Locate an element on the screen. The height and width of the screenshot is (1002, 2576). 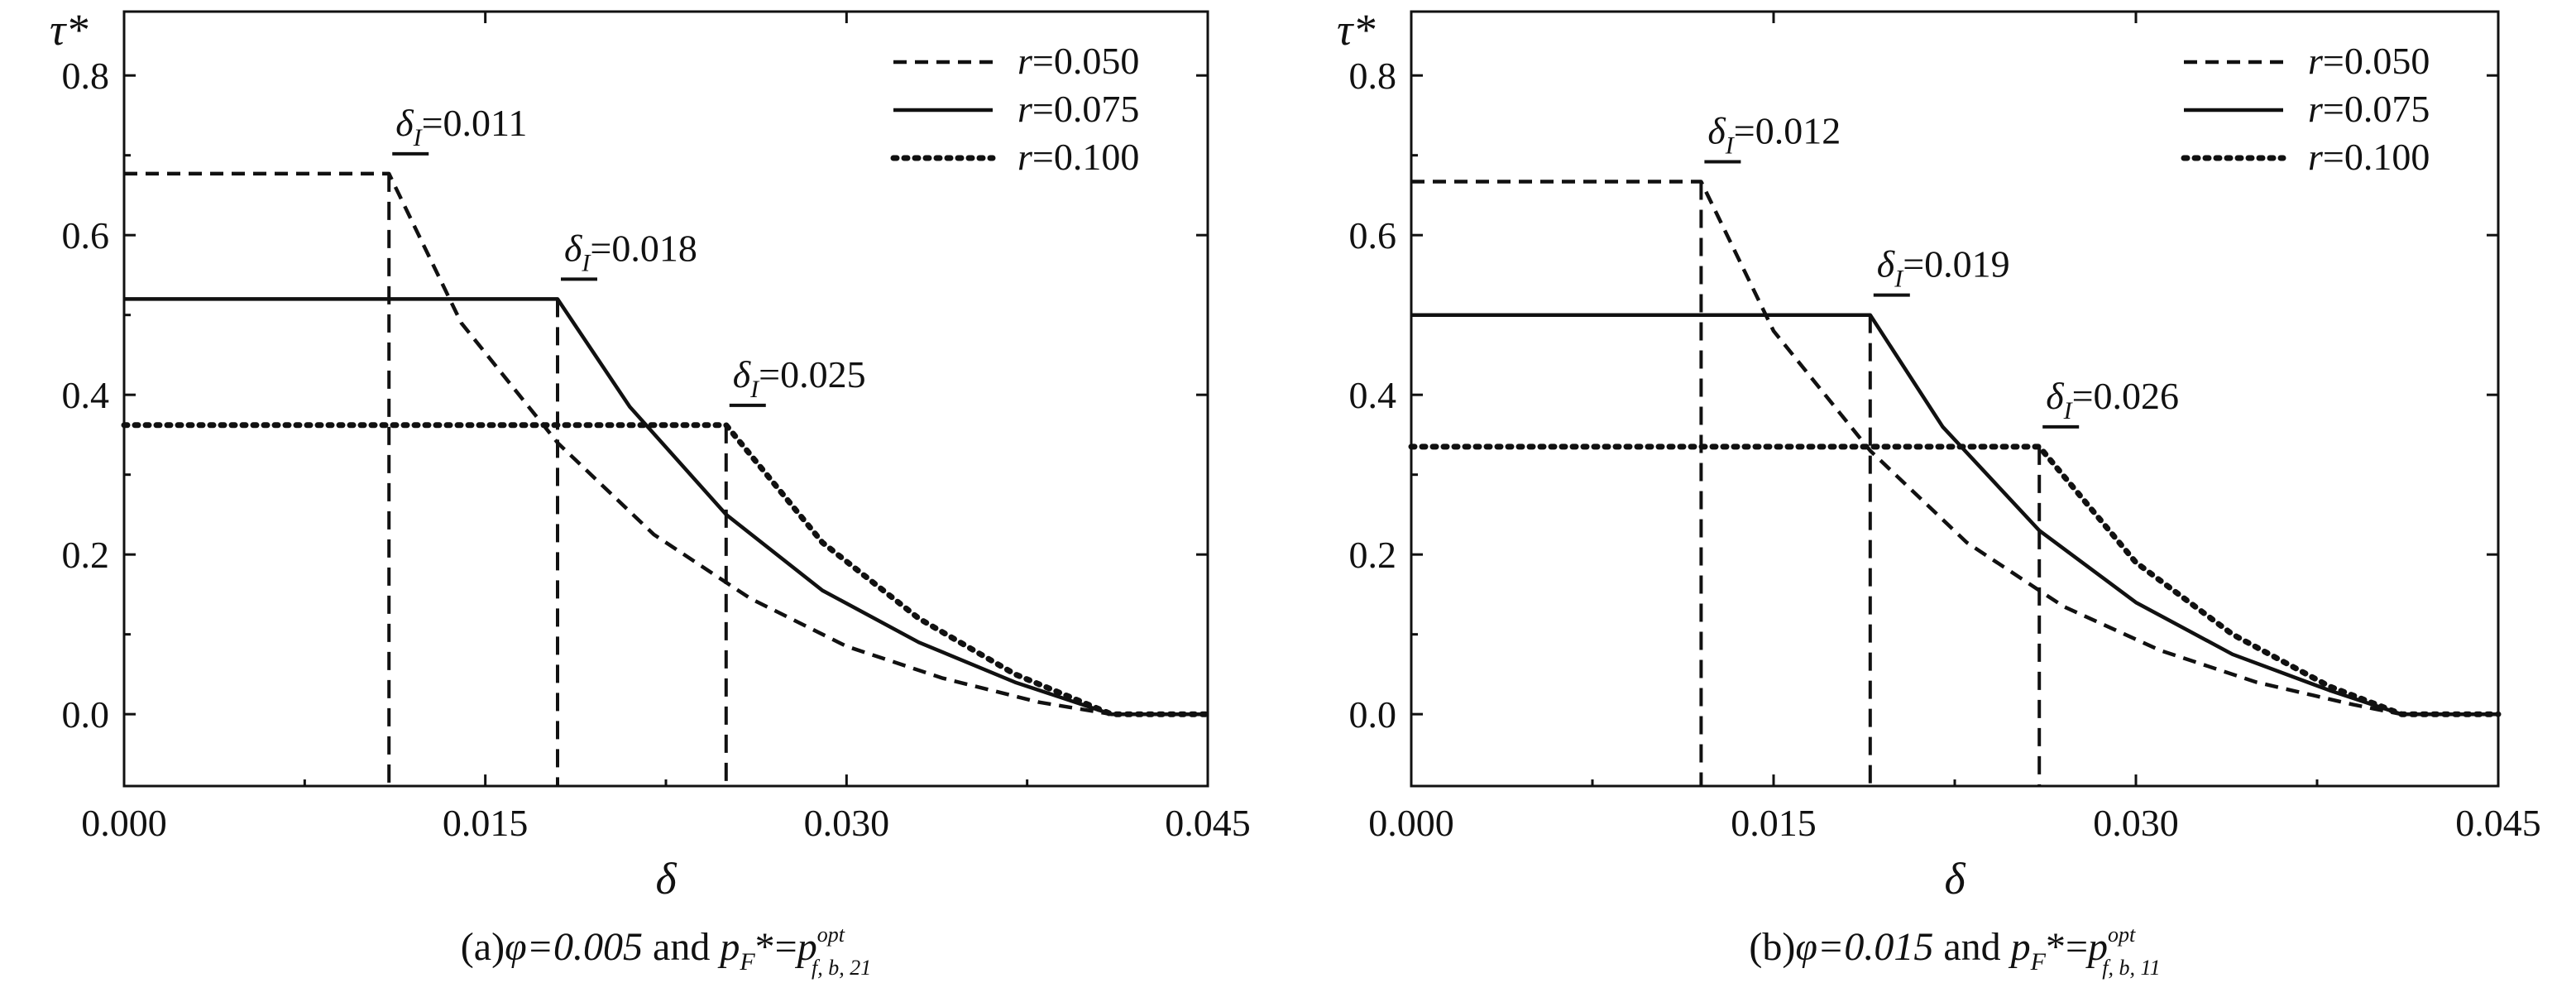
threshold-annotation: δI=0.011 is located at coordinates (461, 127).